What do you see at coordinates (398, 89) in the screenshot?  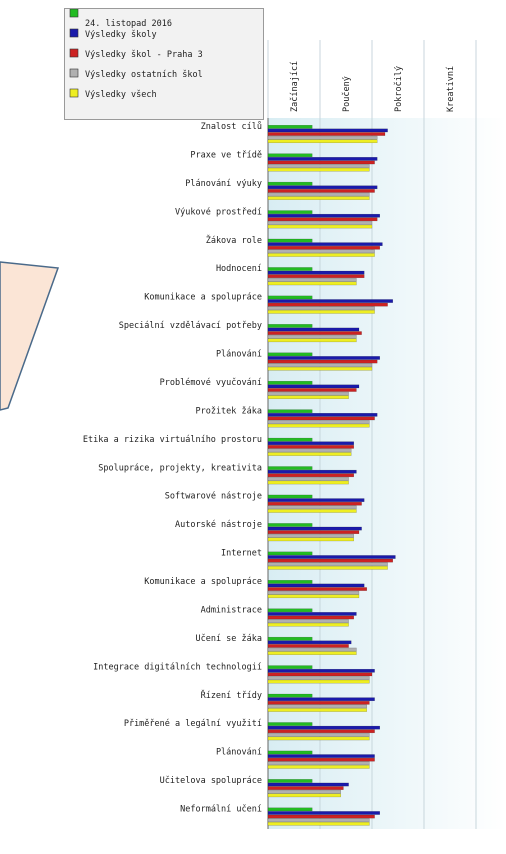 I see `level-label: Pokročilý` at bounding box center [398, 89].